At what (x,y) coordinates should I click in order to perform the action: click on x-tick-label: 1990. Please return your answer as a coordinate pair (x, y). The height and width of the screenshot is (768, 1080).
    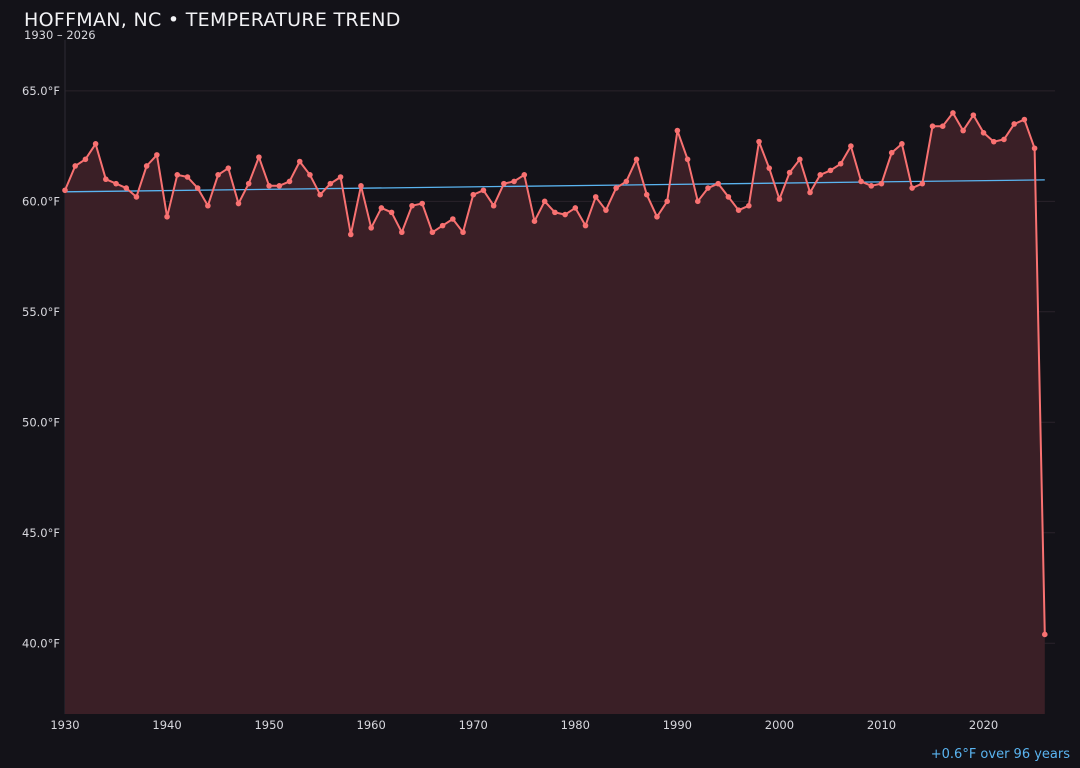
    Looking at the image, I should click on (677, 725).